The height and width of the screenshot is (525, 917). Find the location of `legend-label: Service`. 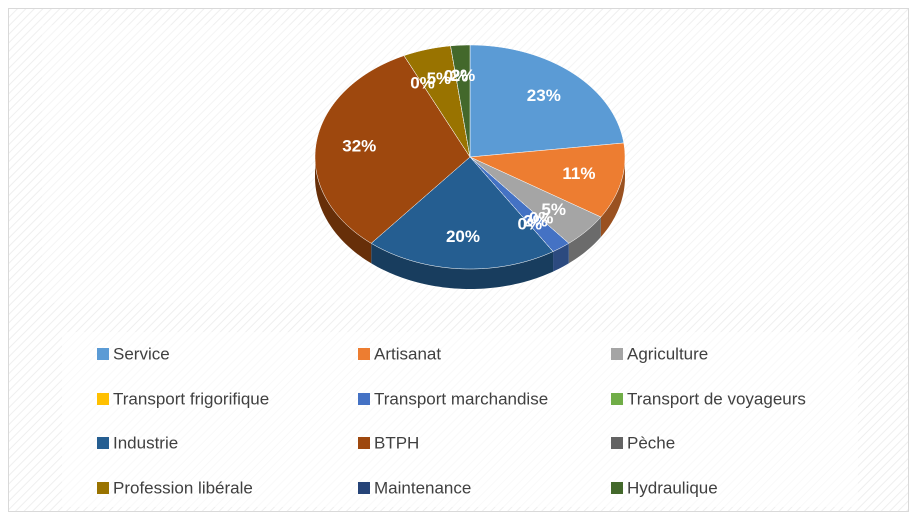

legend-label: Service is located at coordinates (141, 353).